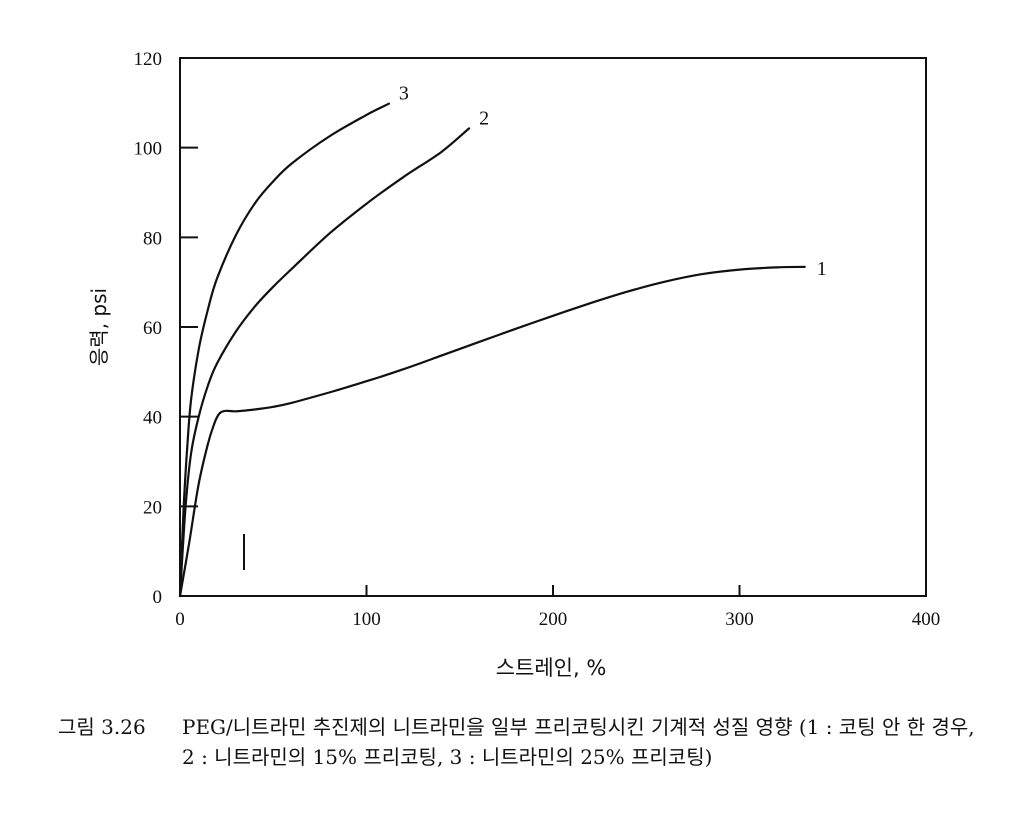 The height and width of the screenshot is (814, 1011). I want to click on series-label-1: 1, so click(822, 269).